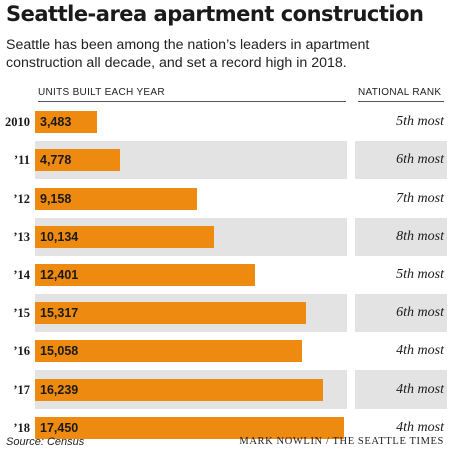 This screenshot has width=450, height=450. I want to click on bar-value-label: 4,778, so click(56, 160).